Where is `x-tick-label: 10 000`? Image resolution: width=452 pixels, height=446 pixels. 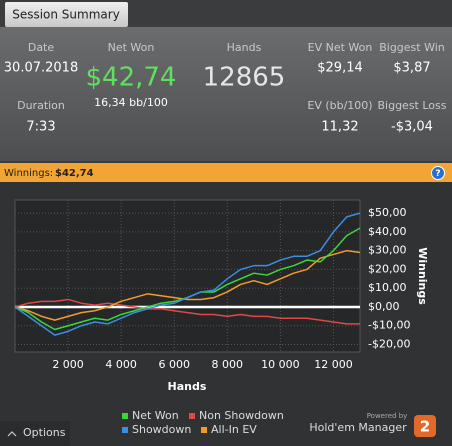 x-tick-label: 10 000 is located at coordinates (280, 364).